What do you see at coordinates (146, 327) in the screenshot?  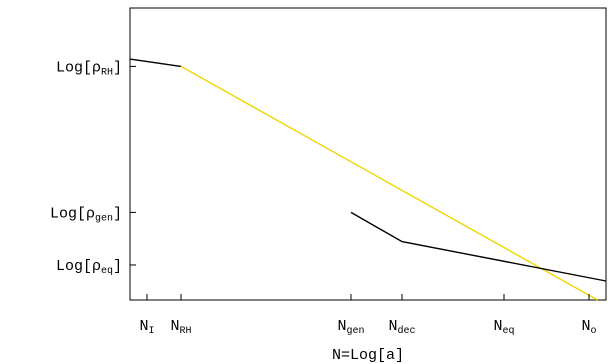 I see `x-tick-label-i: NI` at bounding box center [146, 327].